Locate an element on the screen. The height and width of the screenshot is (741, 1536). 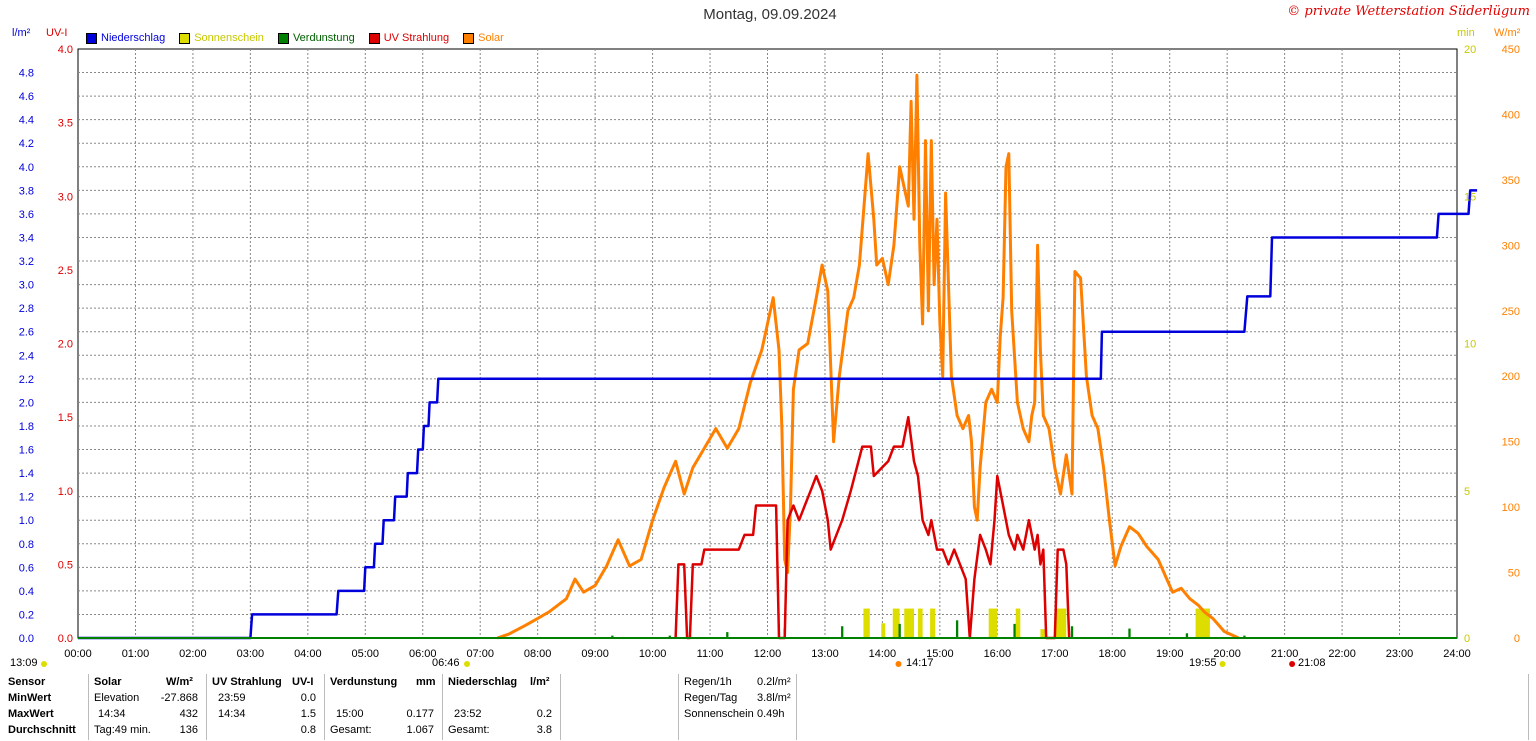
rain-total-label: Gesamt: is located at coordinates (469, 730).